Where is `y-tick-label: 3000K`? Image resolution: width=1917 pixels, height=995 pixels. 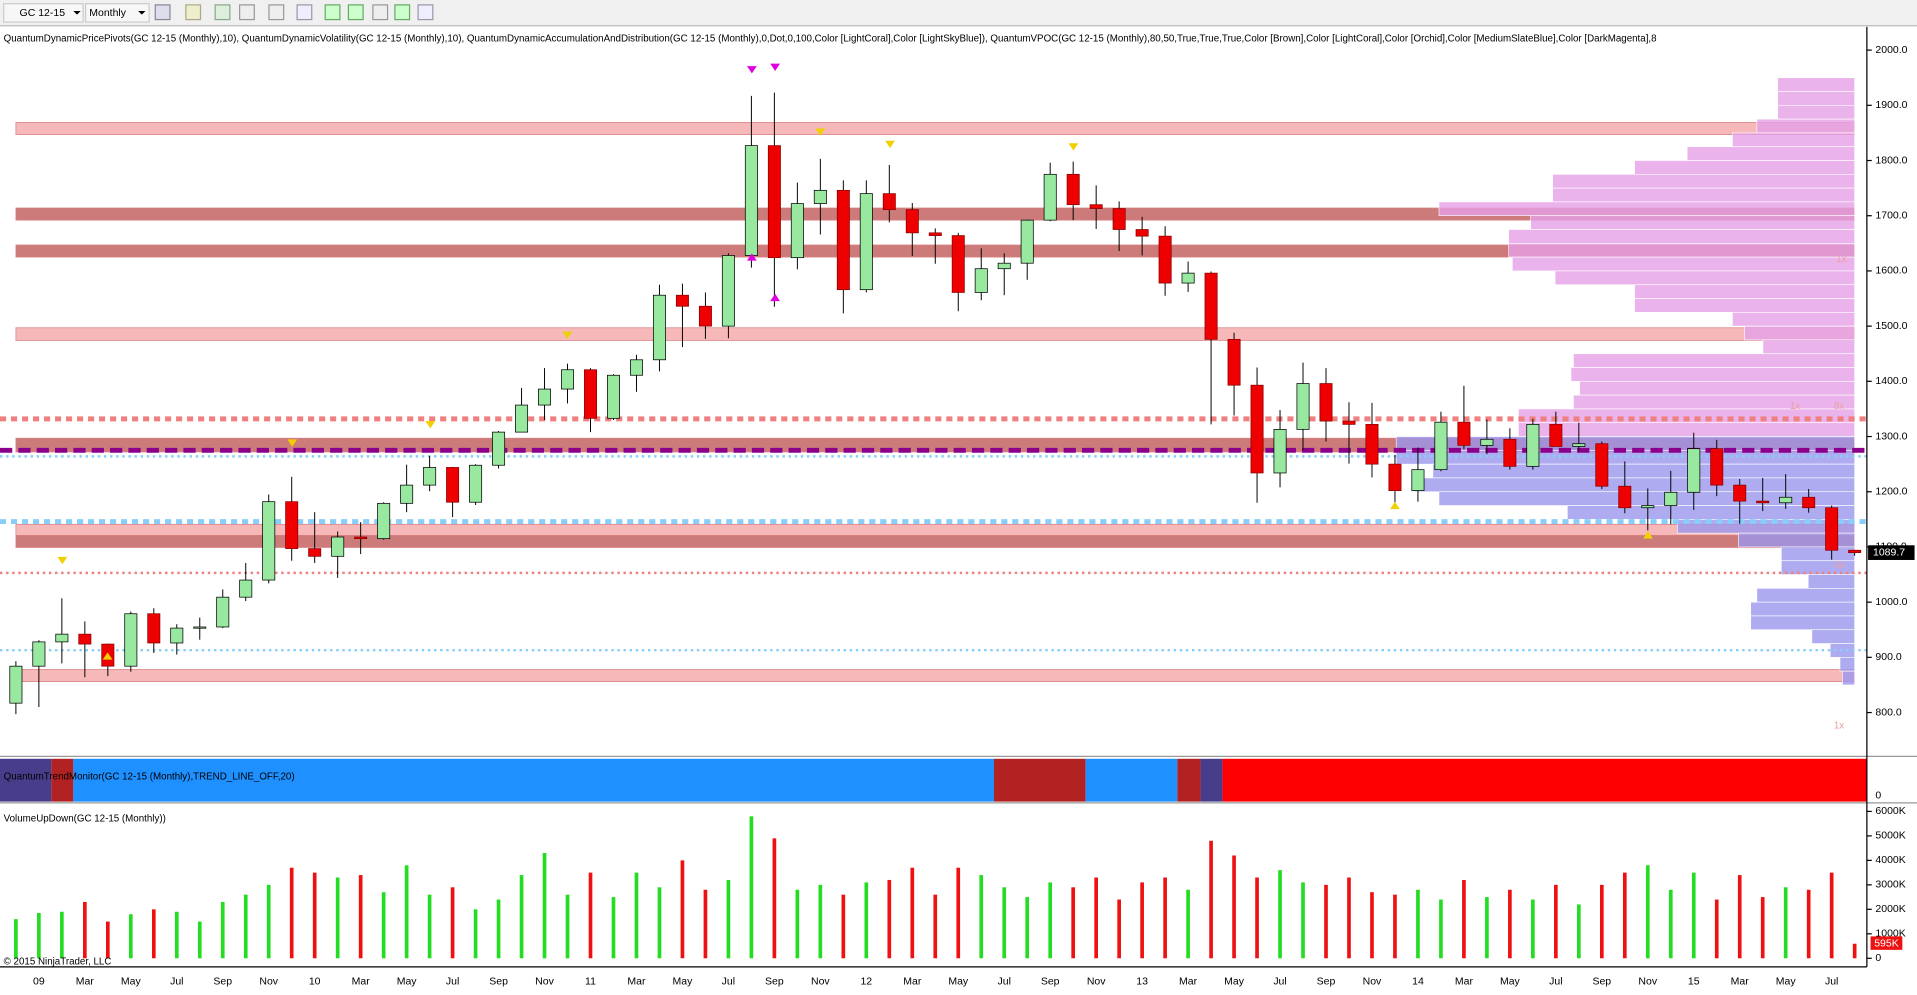
y-tick-label: 3000K is located at coordinates (1890, 885).